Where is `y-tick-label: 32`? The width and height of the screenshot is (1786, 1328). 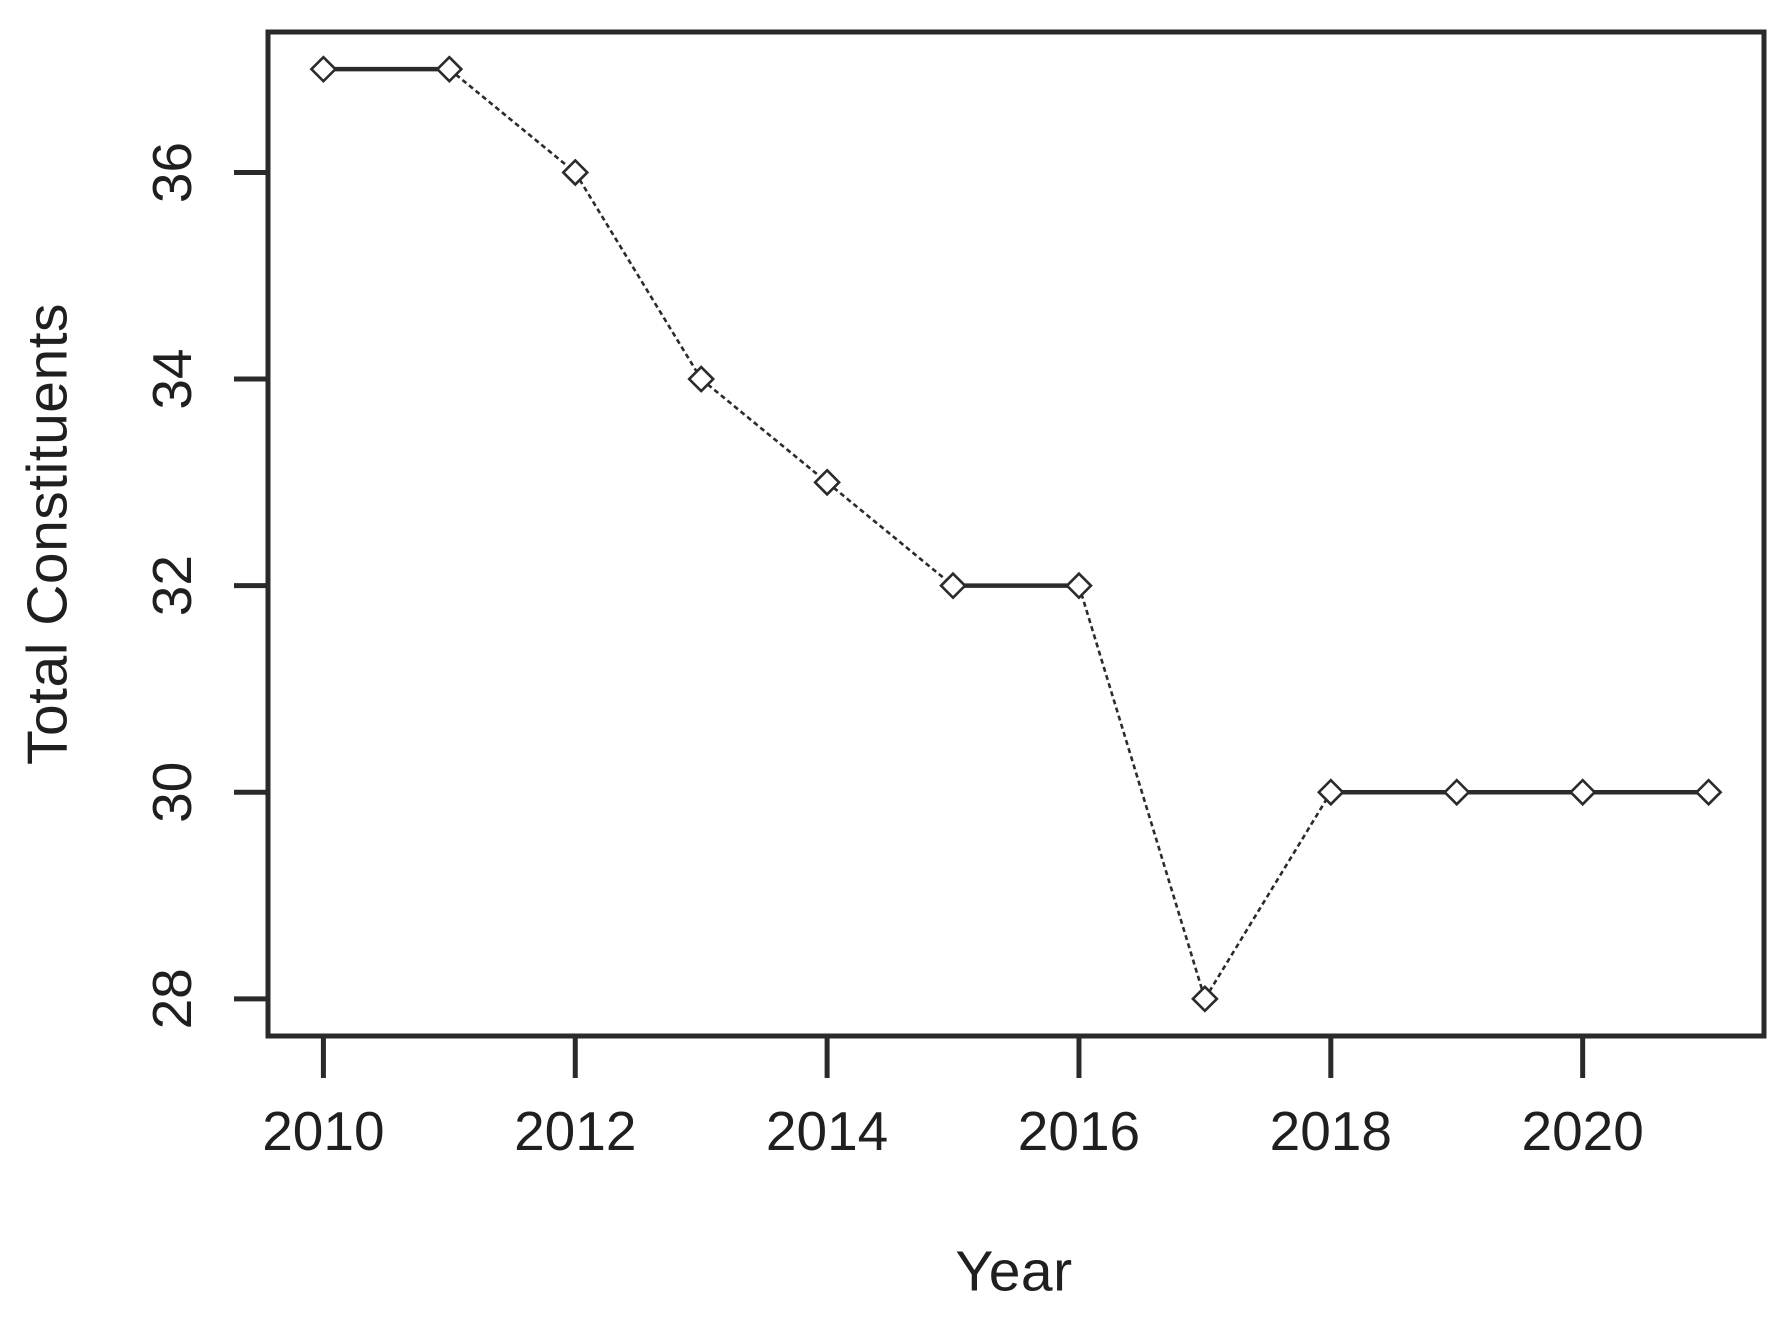 y-tick-label: 32 is located at coordinates (172, 585).